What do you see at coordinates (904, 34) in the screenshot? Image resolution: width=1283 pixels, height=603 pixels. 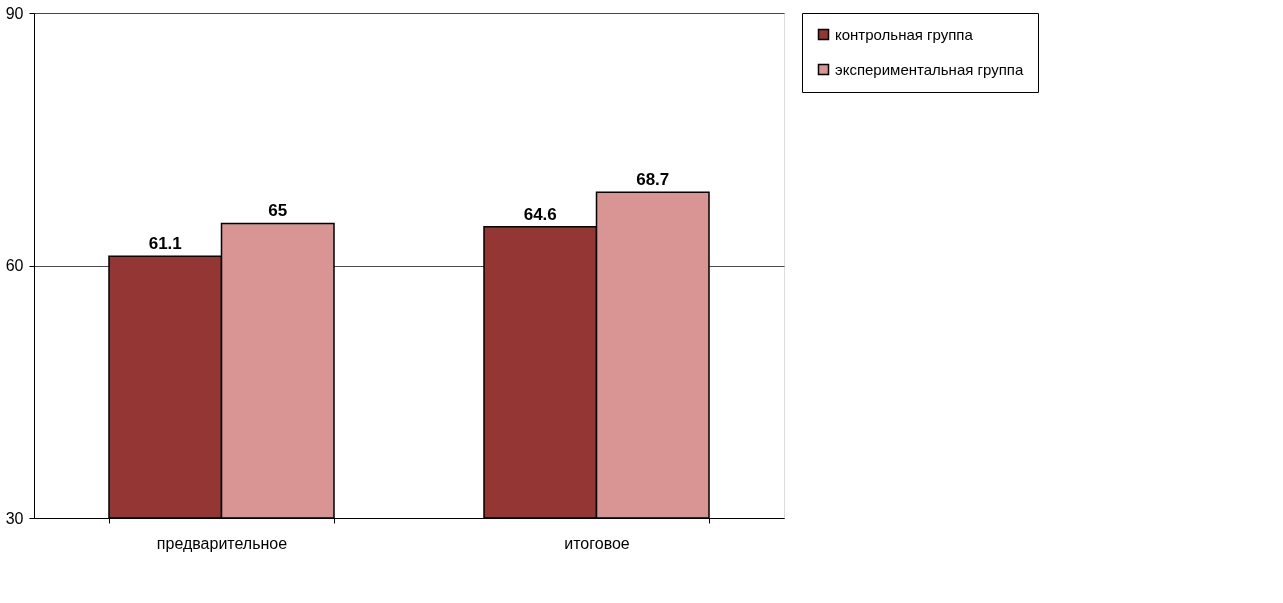 I see `legend-label: контрольная группа` at bounding box center [904, 34].